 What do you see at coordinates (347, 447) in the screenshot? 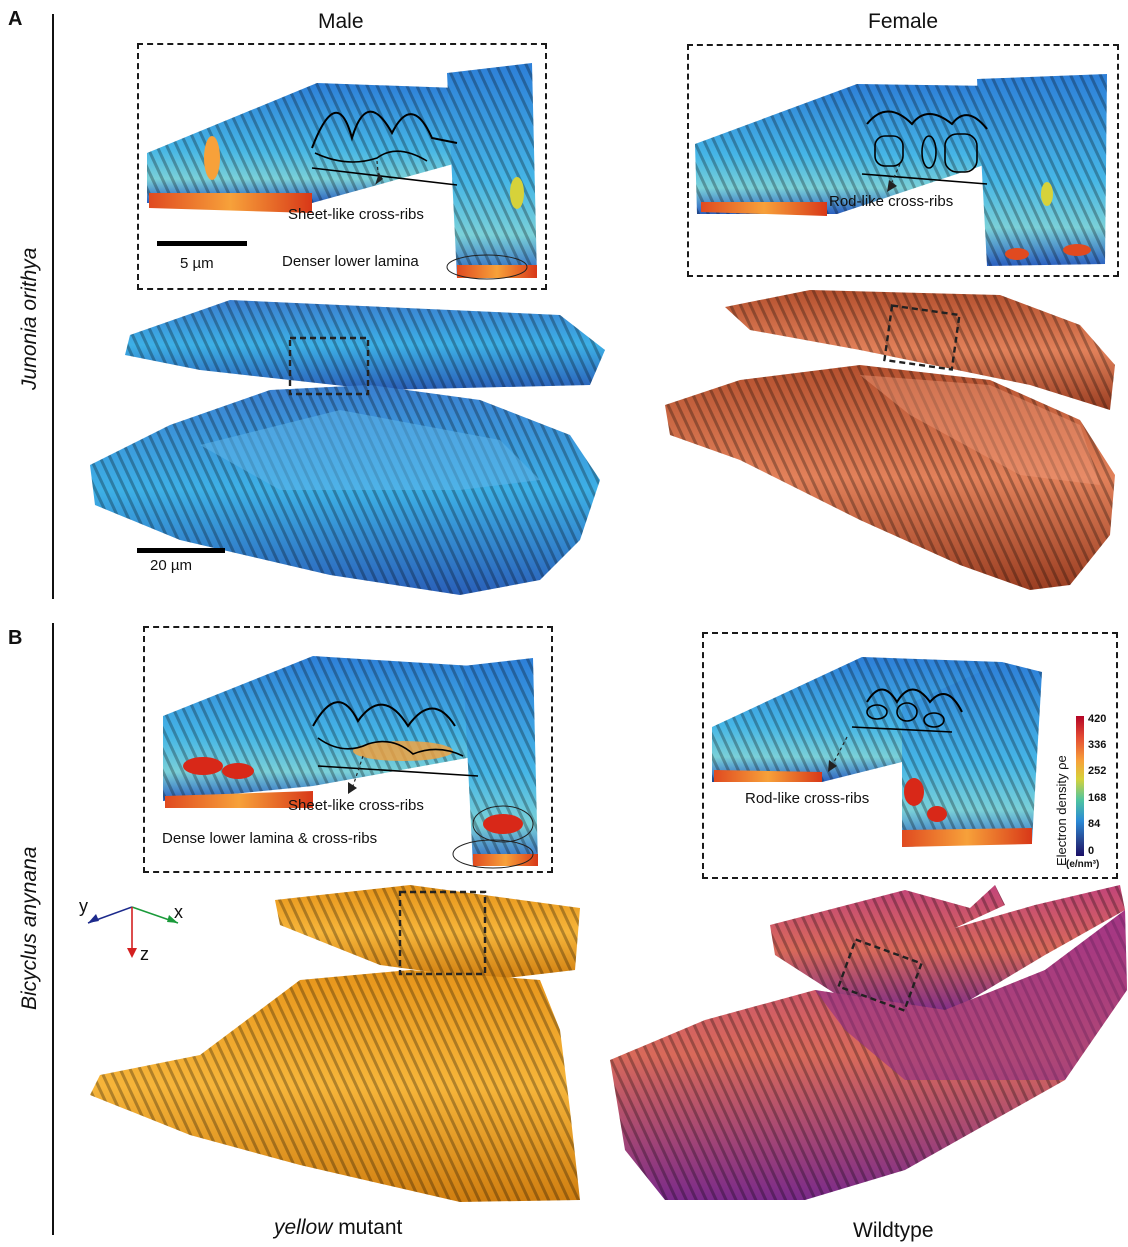
I see `render-a-male` at bounding box center [347, 447].